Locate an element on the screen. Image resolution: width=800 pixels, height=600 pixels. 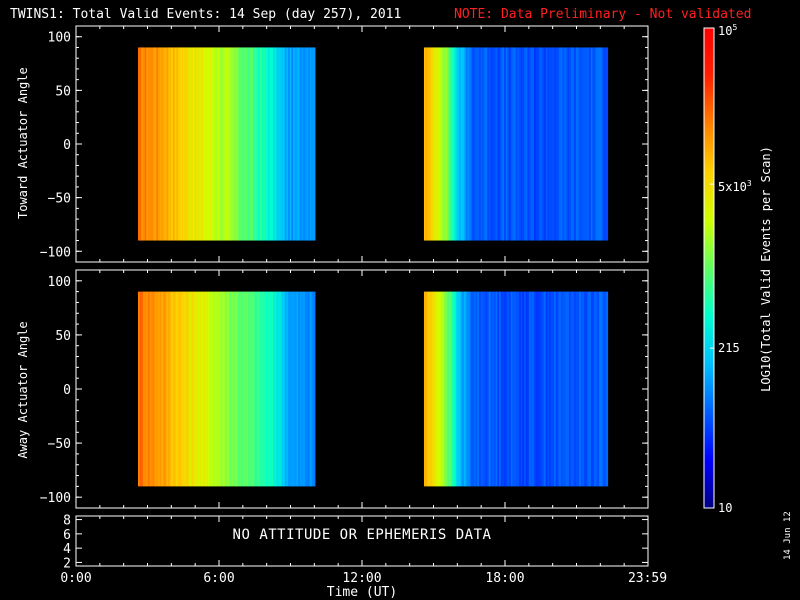
y-tick-label: 8 is located at coordinates (67, 521).